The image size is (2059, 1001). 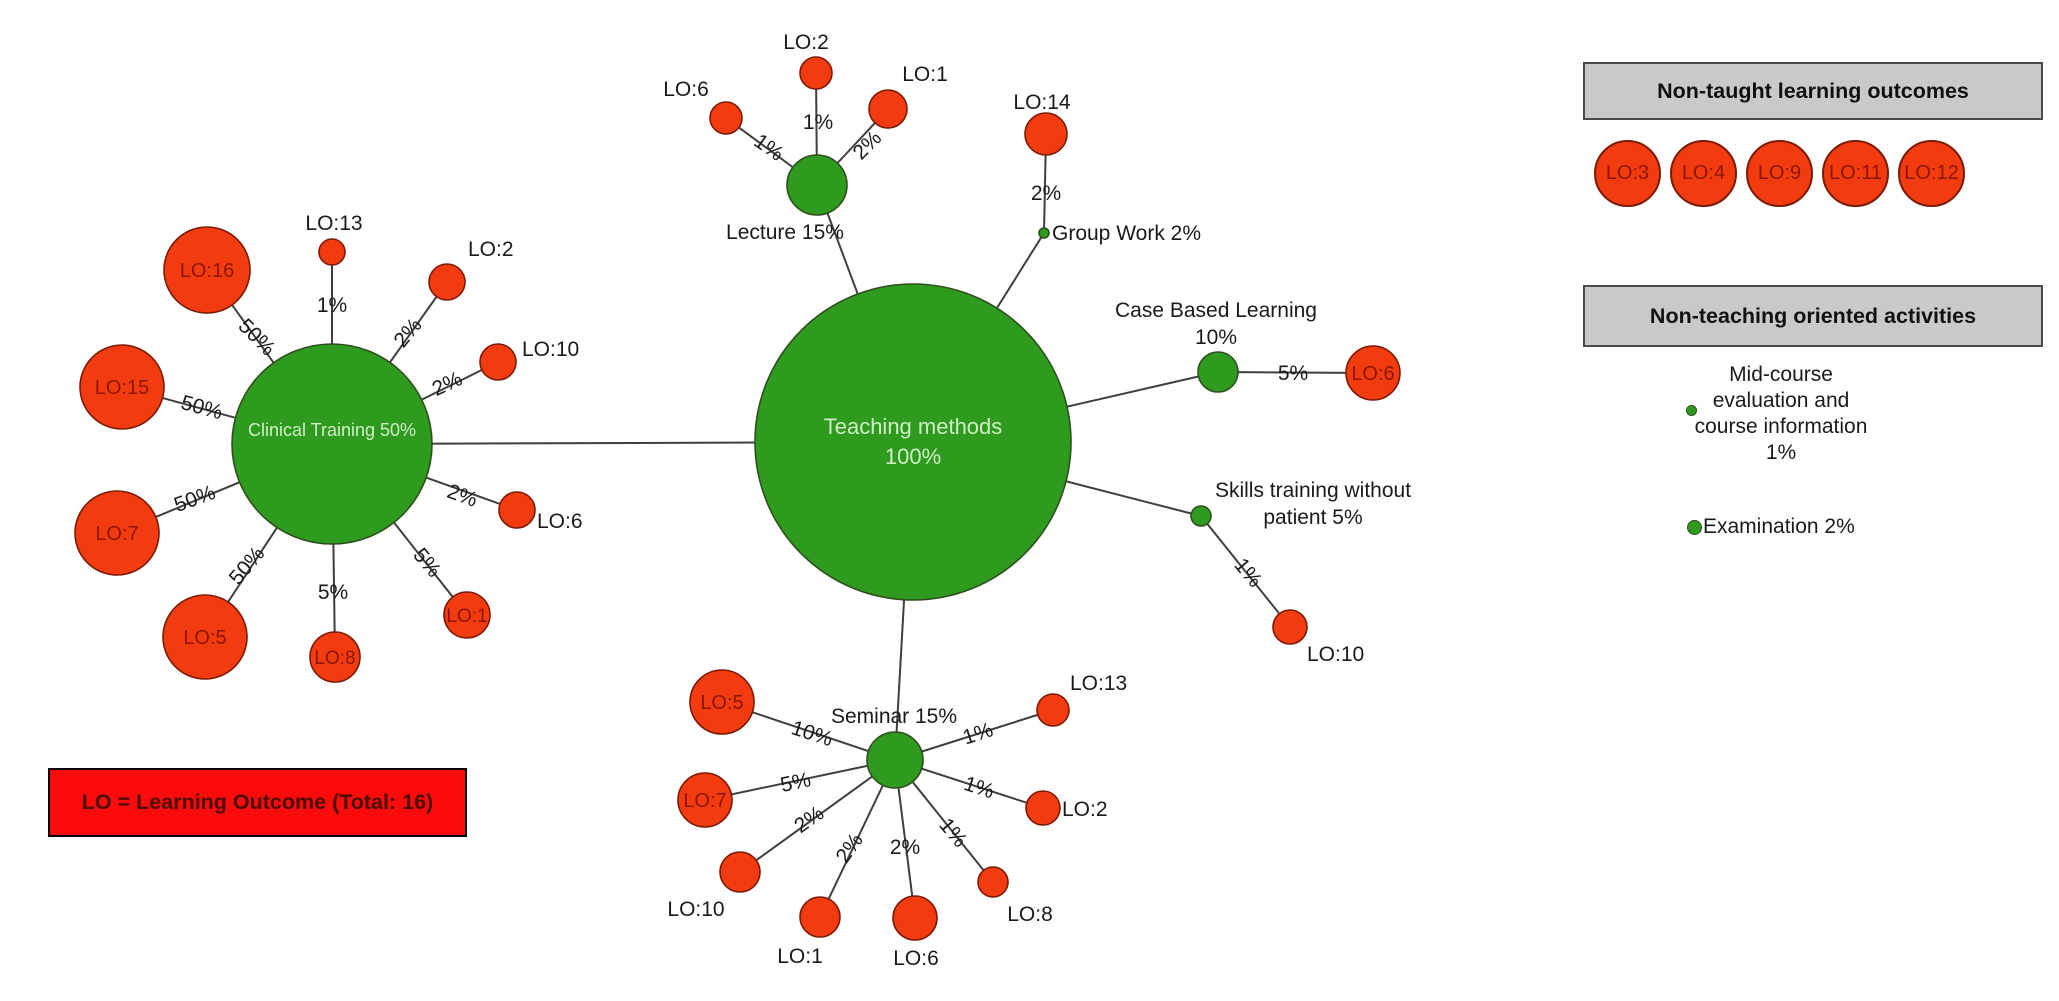 What do you see at coordinates (1703, 173) in the screenshot?
I see `non-taught-outcome-lo4: LO:4` at bounding box center [1703, 173].